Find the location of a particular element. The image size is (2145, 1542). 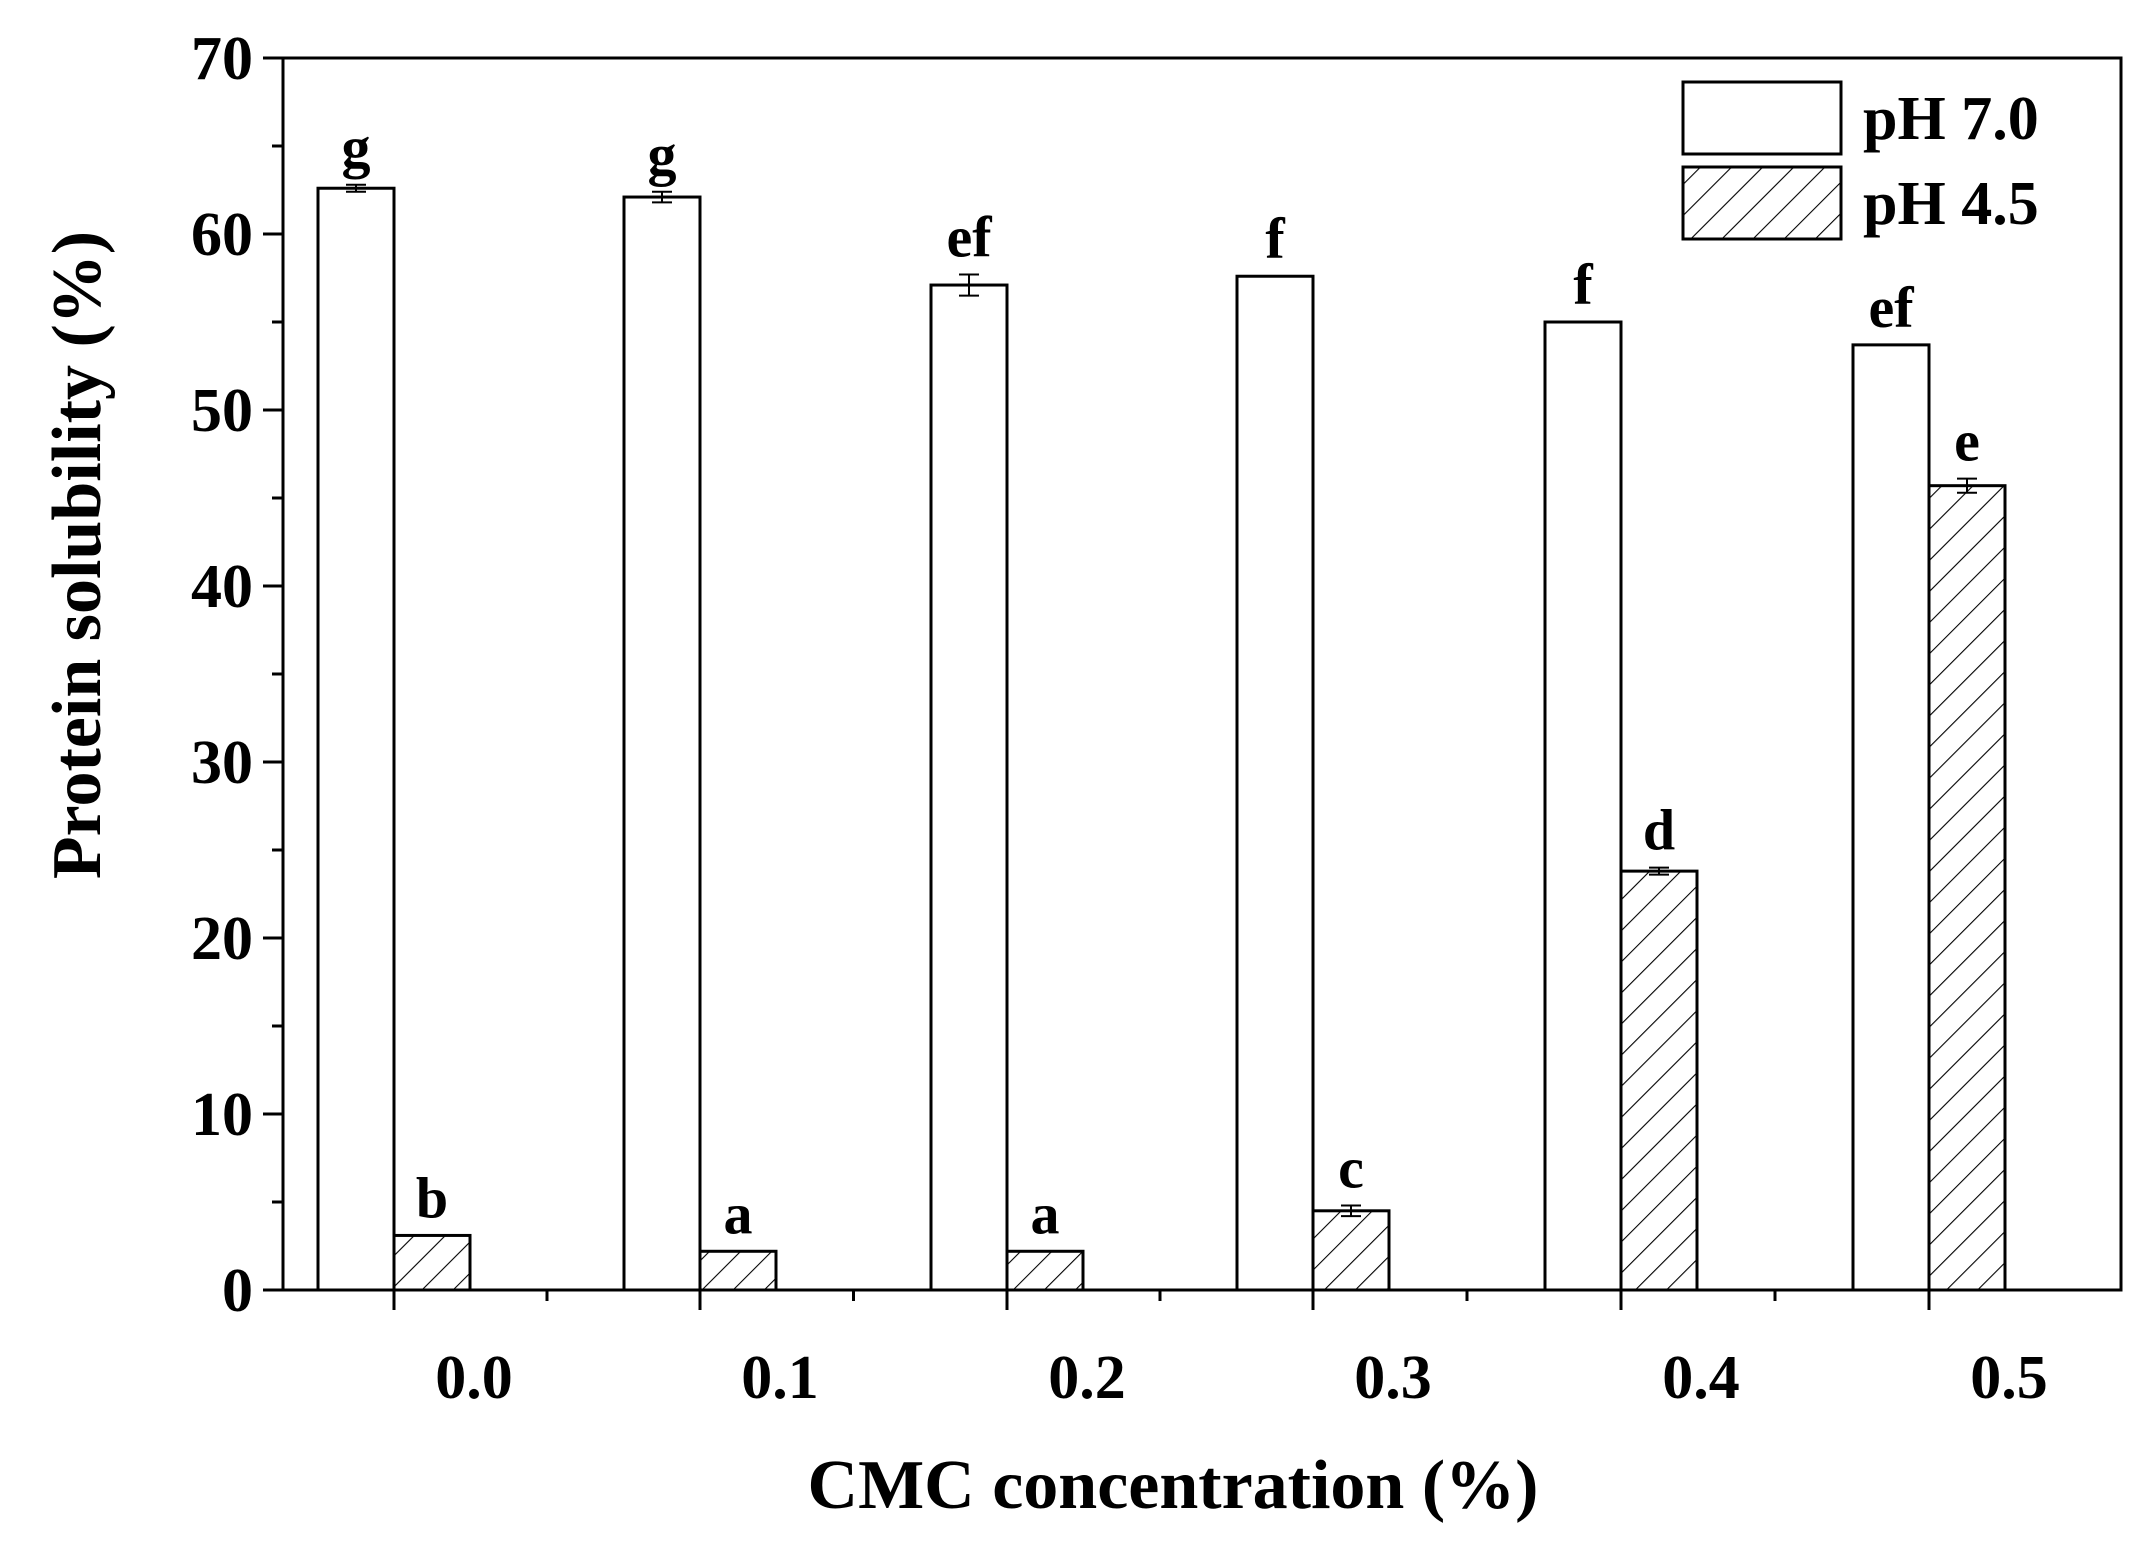

significance-letter: d is located at coordinates (1659, 830).